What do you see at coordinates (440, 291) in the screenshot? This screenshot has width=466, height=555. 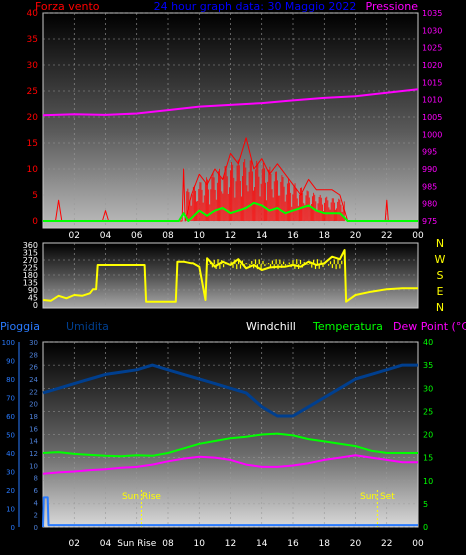 I see `compass-label: E` at bounding box center [440, 291].